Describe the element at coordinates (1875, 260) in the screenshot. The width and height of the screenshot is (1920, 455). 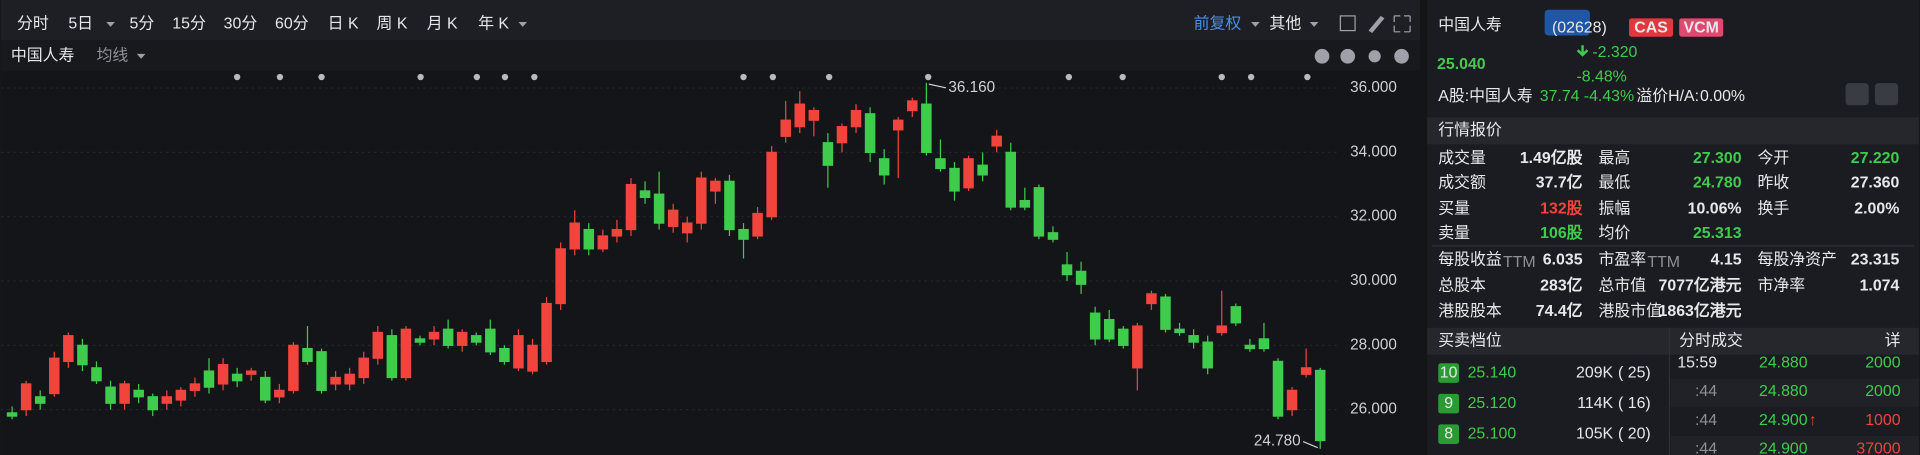
I see `stat-value: 23.315` at that location.